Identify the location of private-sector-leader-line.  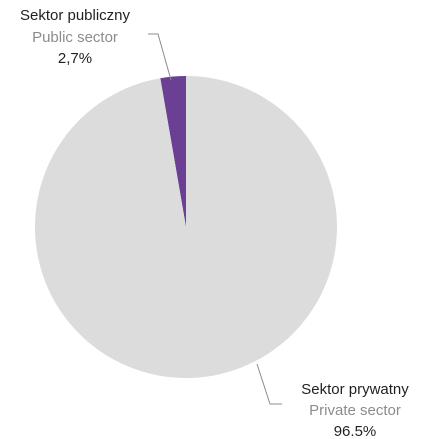
(269, 384).